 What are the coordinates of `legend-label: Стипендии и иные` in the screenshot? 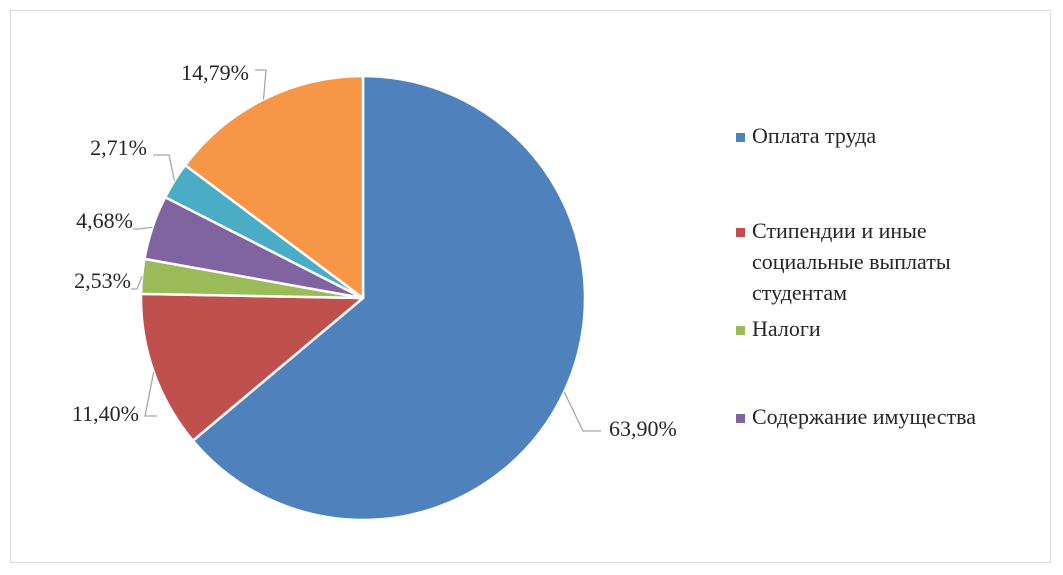 It's located at (839, 230).